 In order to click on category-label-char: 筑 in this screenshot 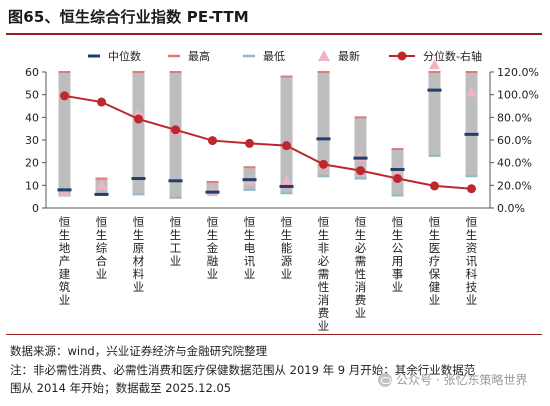, I will do `click(65, 287)`.